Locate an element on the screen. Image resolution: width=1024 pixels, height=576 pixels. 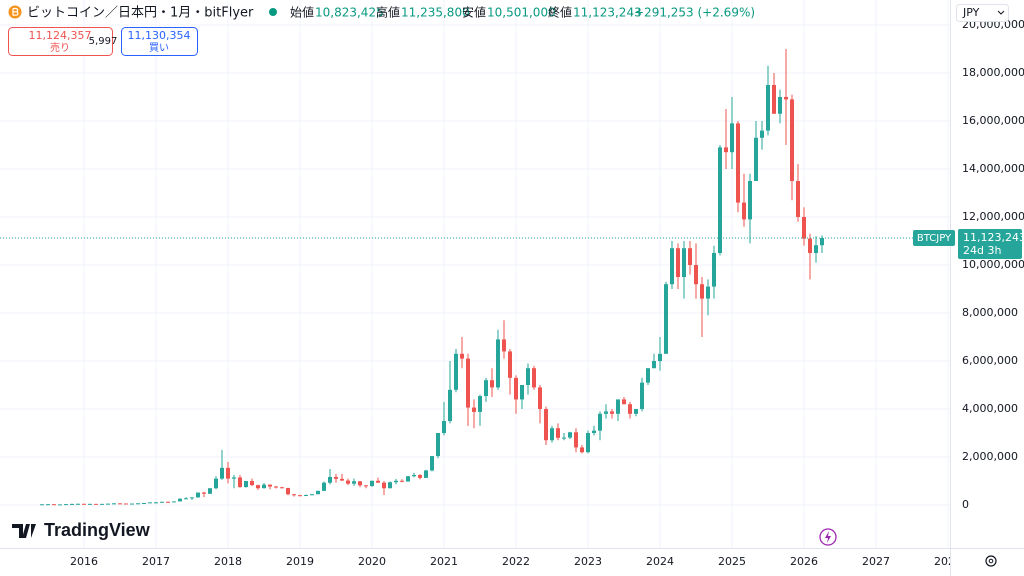
currency-button is located at coordinates (982, 13).